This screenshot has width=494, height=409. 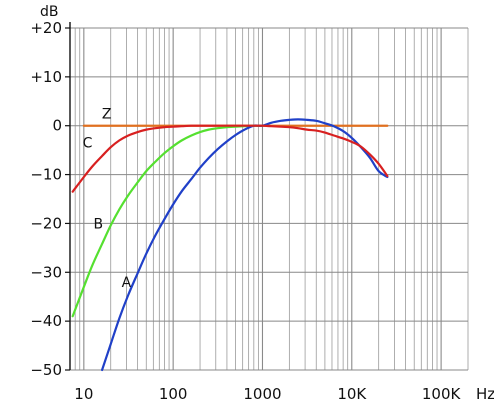 What do you see at coordinates (107, 198) in the screenshot?
I see `series-labels: Z B A C` at bounding box center [107, 198].